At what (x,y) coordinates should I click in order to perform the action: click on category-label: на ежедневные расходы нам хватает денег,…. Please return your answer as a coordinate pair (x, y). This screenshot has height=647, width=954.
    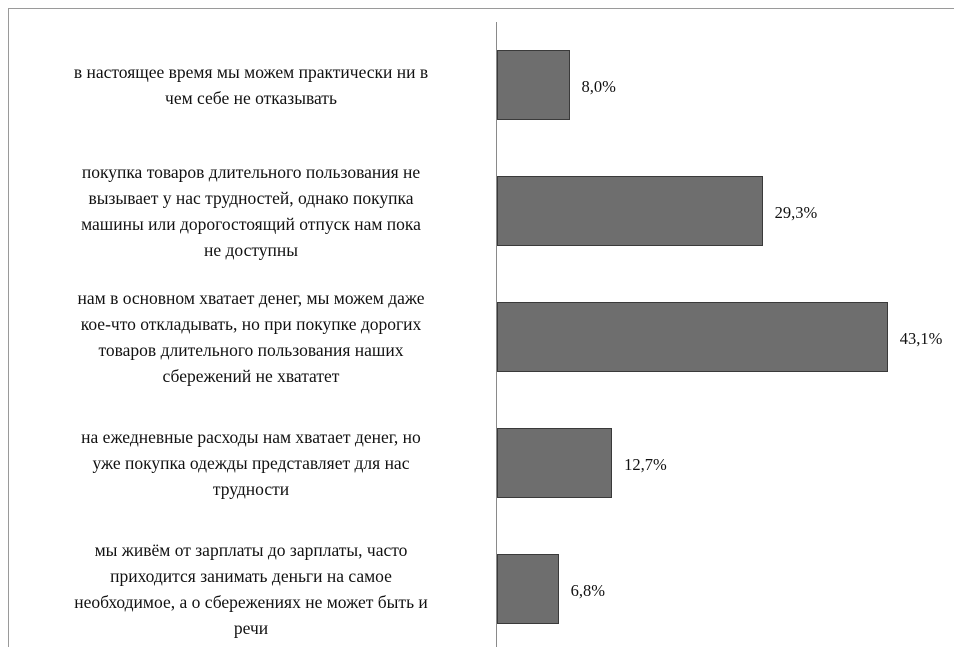
    Looking at the image, I should click on (251, 463).